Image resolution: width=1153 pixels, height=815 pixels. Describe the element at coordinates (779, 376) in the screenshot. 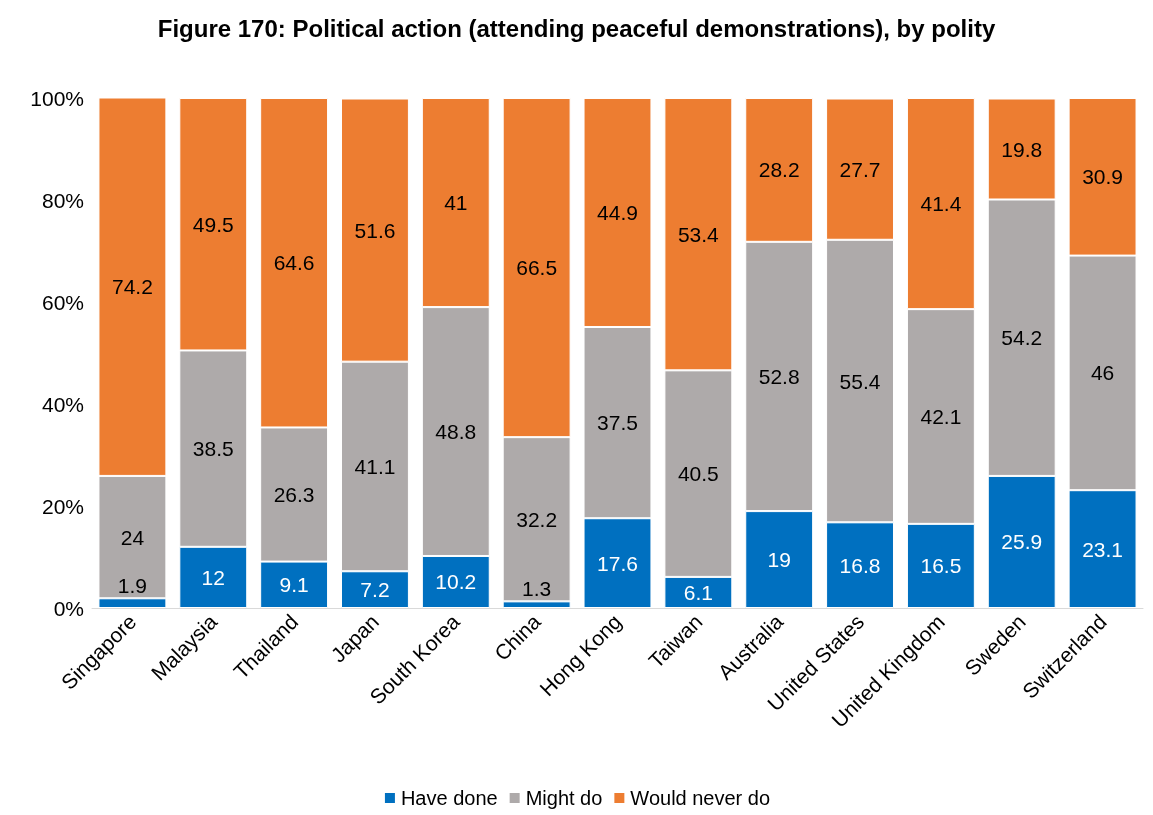

I see `data-label: 52.8` at that location.